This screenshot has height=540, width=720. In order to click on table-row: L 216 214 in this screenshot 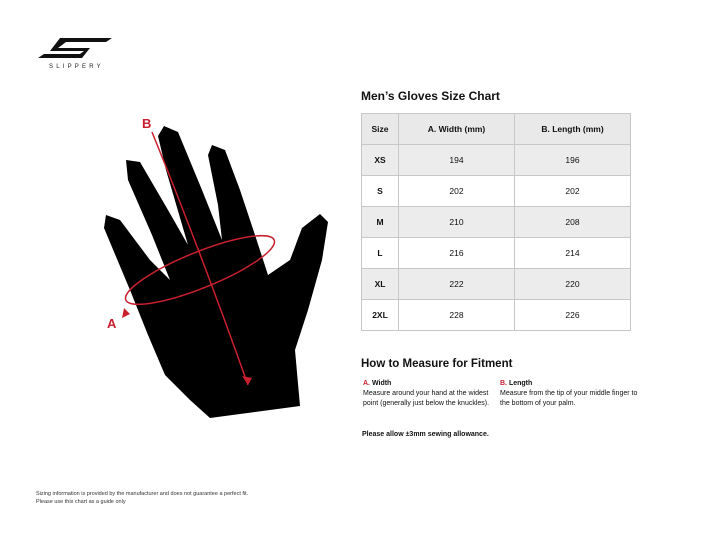, I will do `click(496, 253)`.